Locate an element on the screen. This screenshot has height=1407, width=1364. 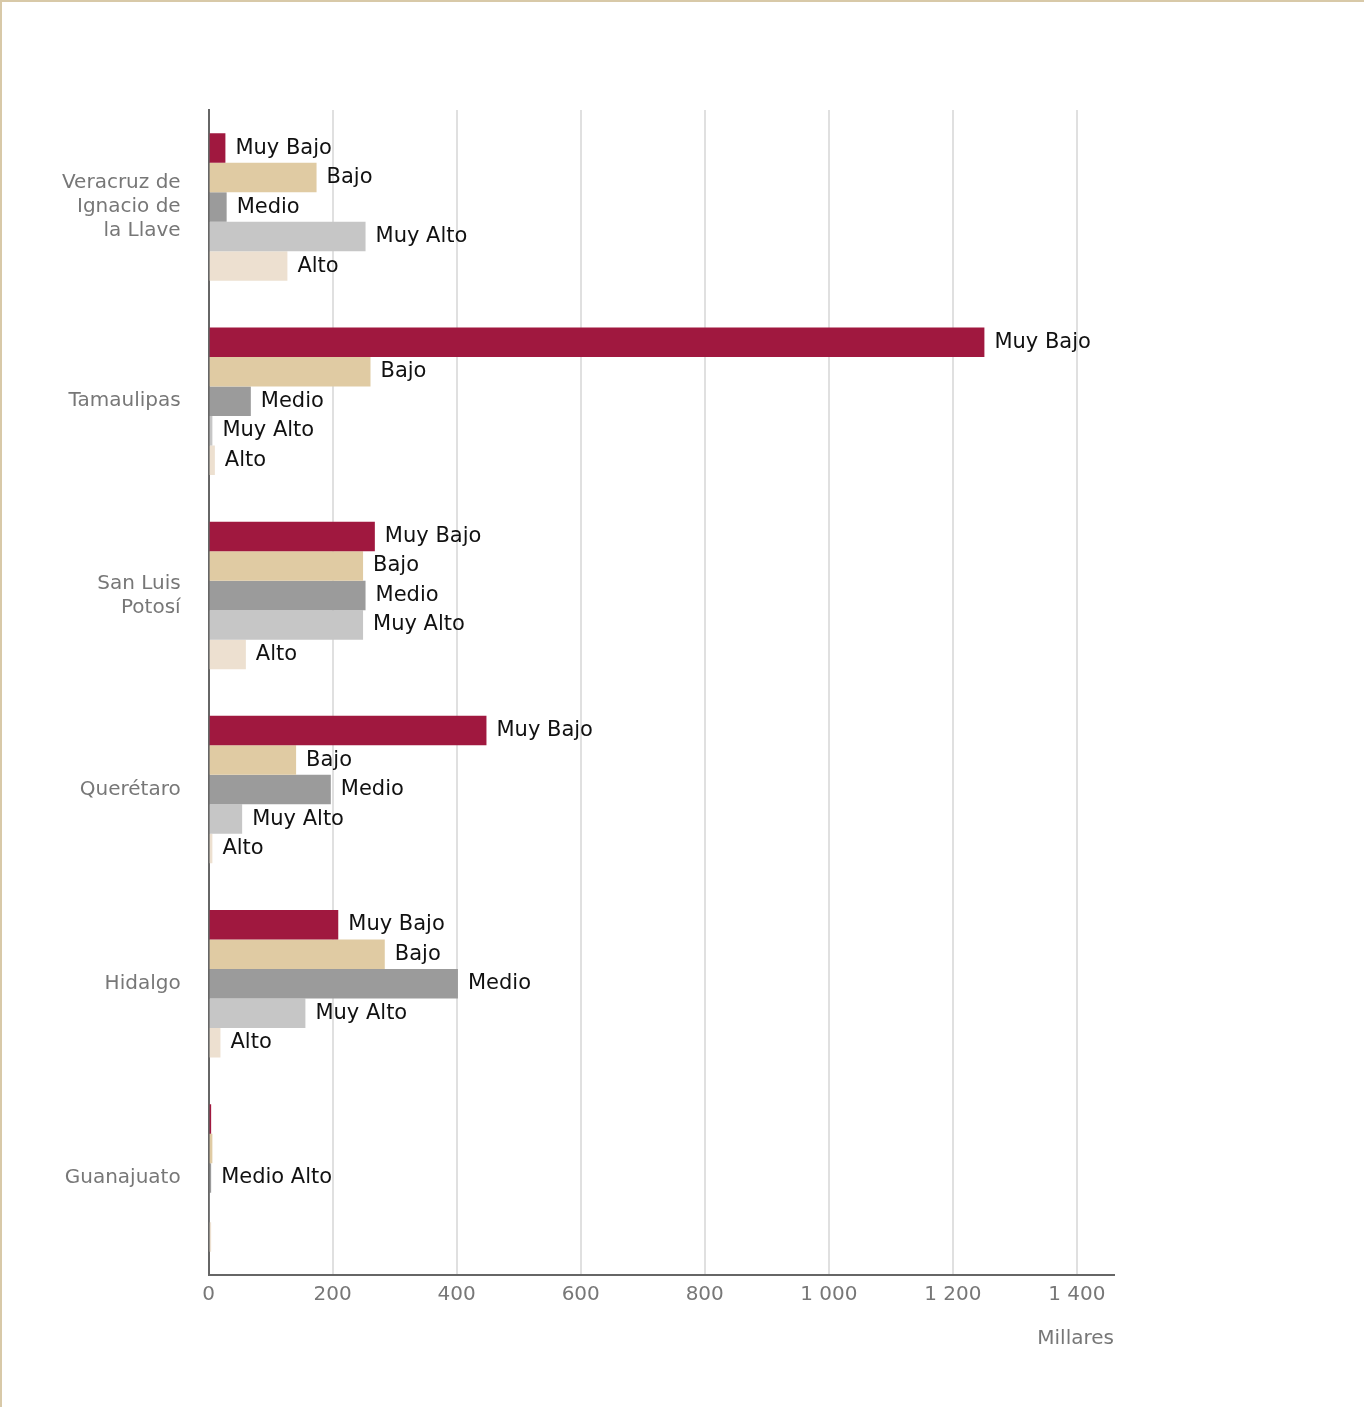
y-tick-label: Veracruz de Ignacio de la Llave is located at coordinates (121, 205).